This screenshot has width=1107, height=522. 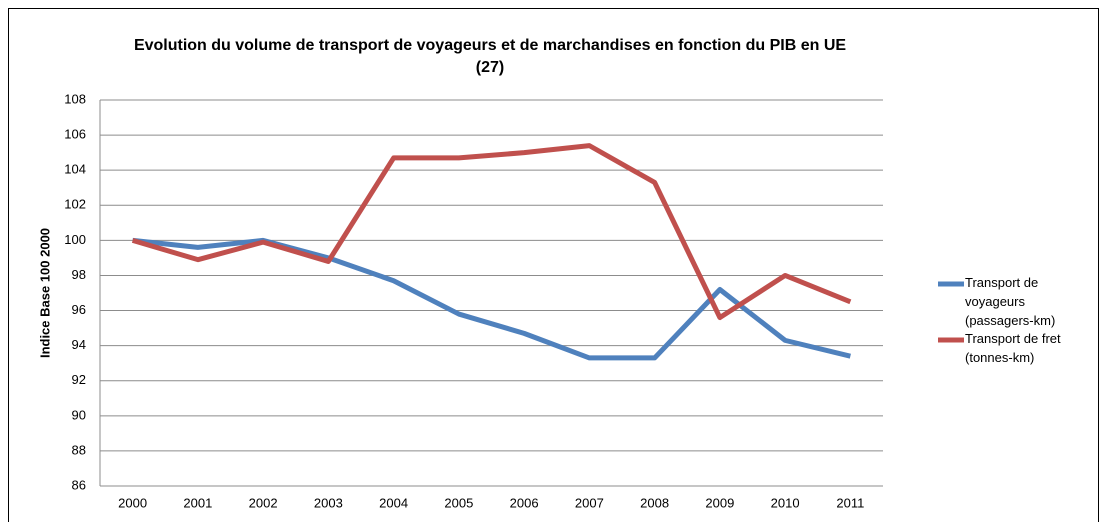 I want to click on x-tick-label: 2000, so click(x=132, y=502).